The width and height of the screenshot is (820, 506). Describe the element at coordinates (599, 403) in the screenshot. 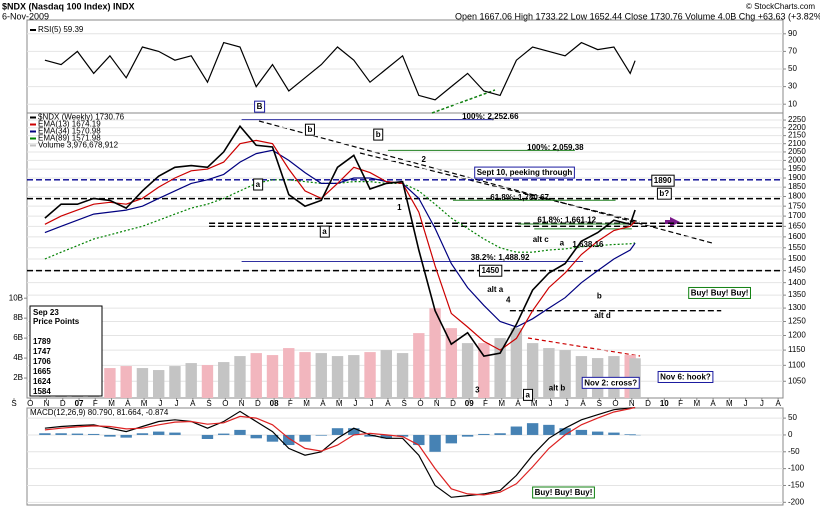

I see `x-tick-label: S` at that location.